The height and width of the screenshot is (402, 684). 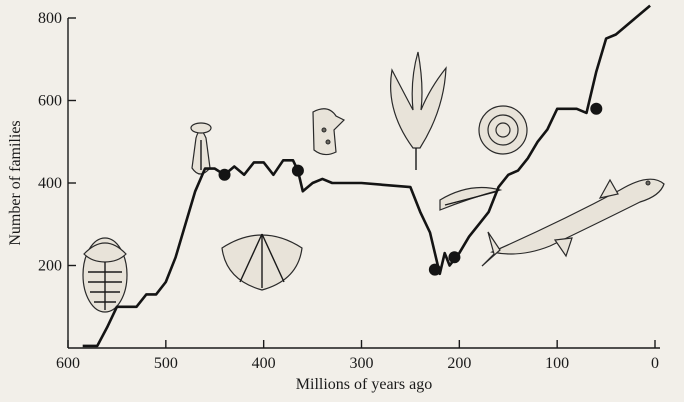 I want to click on trilobite-icon, so click(x=105, y=275).